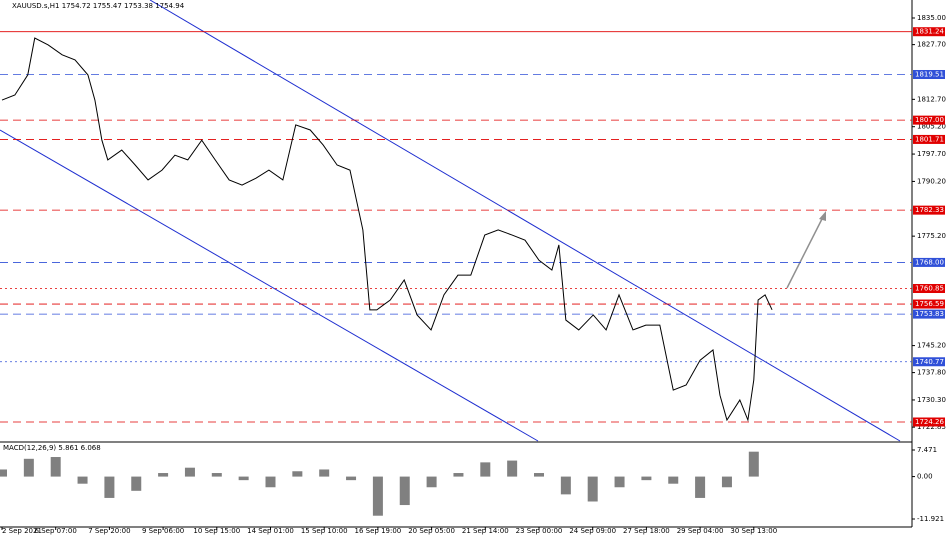 The image size is (946, 535). Describe the element at coordinates (931, 181) in the screenshot. I see `y-tick-label: 1790.20` at that location.